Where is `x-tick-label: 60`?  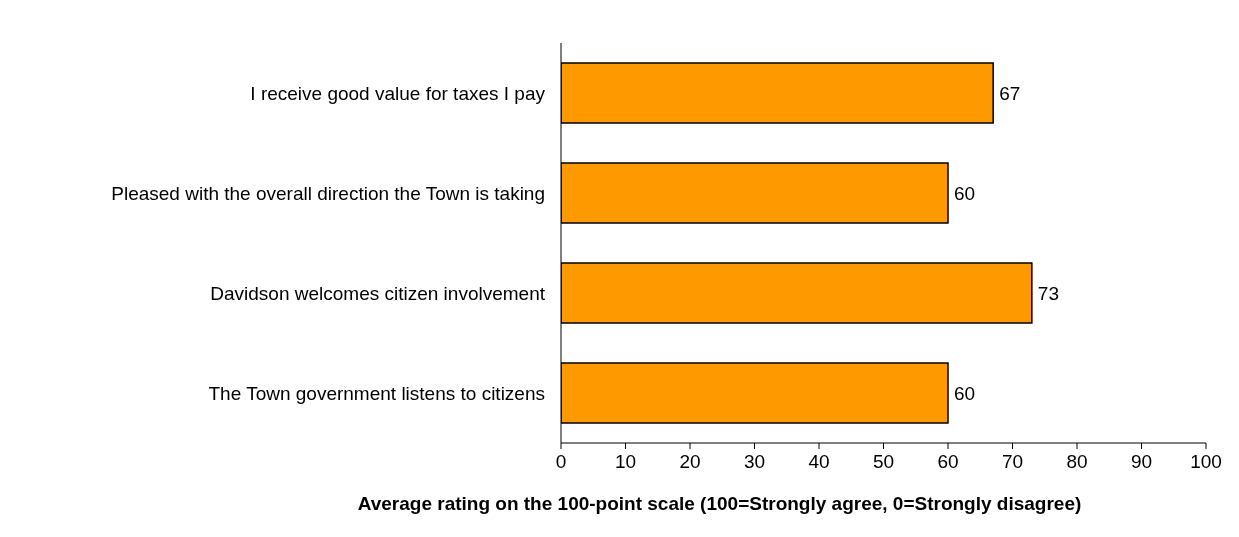
x-tick-label: 60 is located at coordinates (948, 462).